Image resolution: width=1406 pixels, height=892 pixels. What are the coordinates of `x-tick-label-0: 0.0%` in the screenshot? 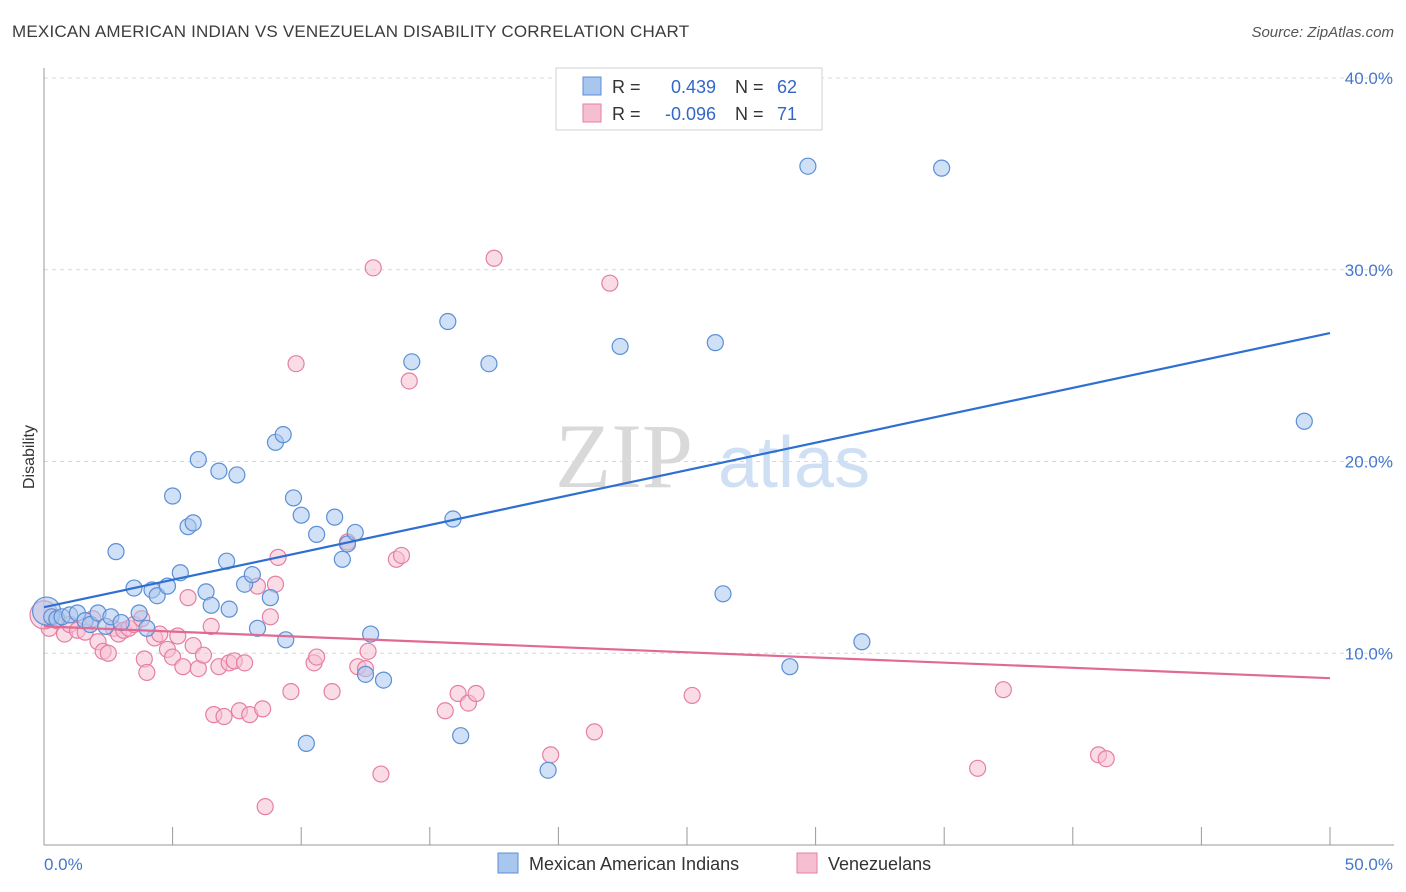 It's located at (63, 864).